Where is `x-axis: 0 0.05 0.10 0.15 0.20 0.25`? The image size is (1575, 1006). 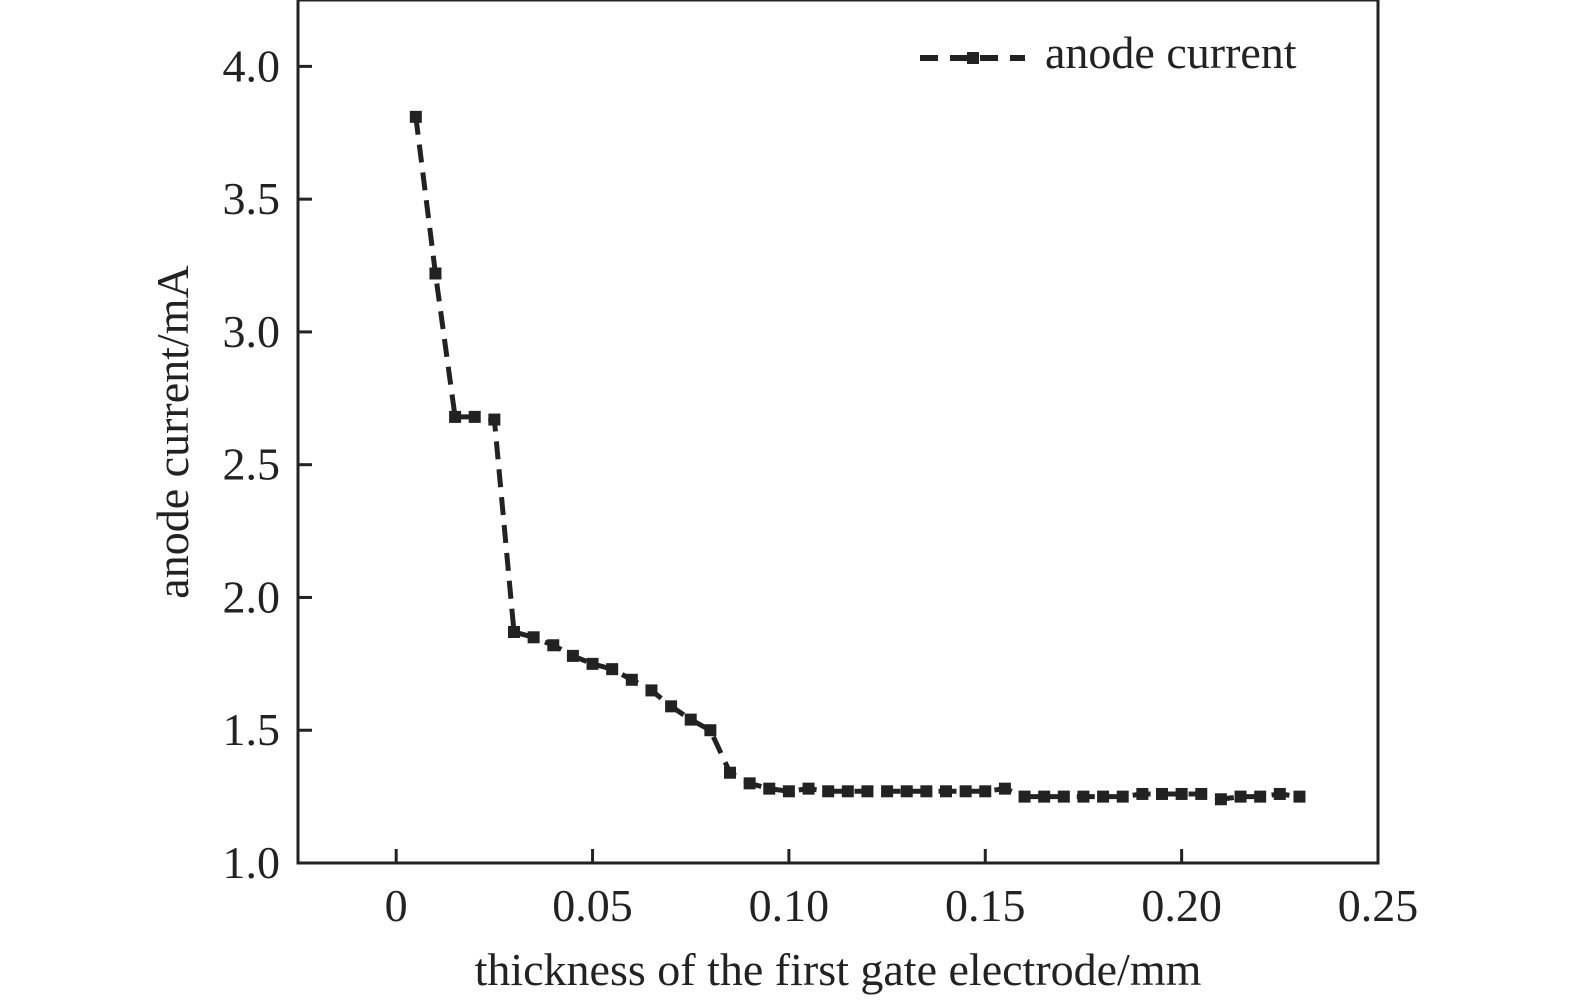
x-axis: 0 0.05 0.10 0.15 0.20 0.25 is located at coordinates (902, 890).